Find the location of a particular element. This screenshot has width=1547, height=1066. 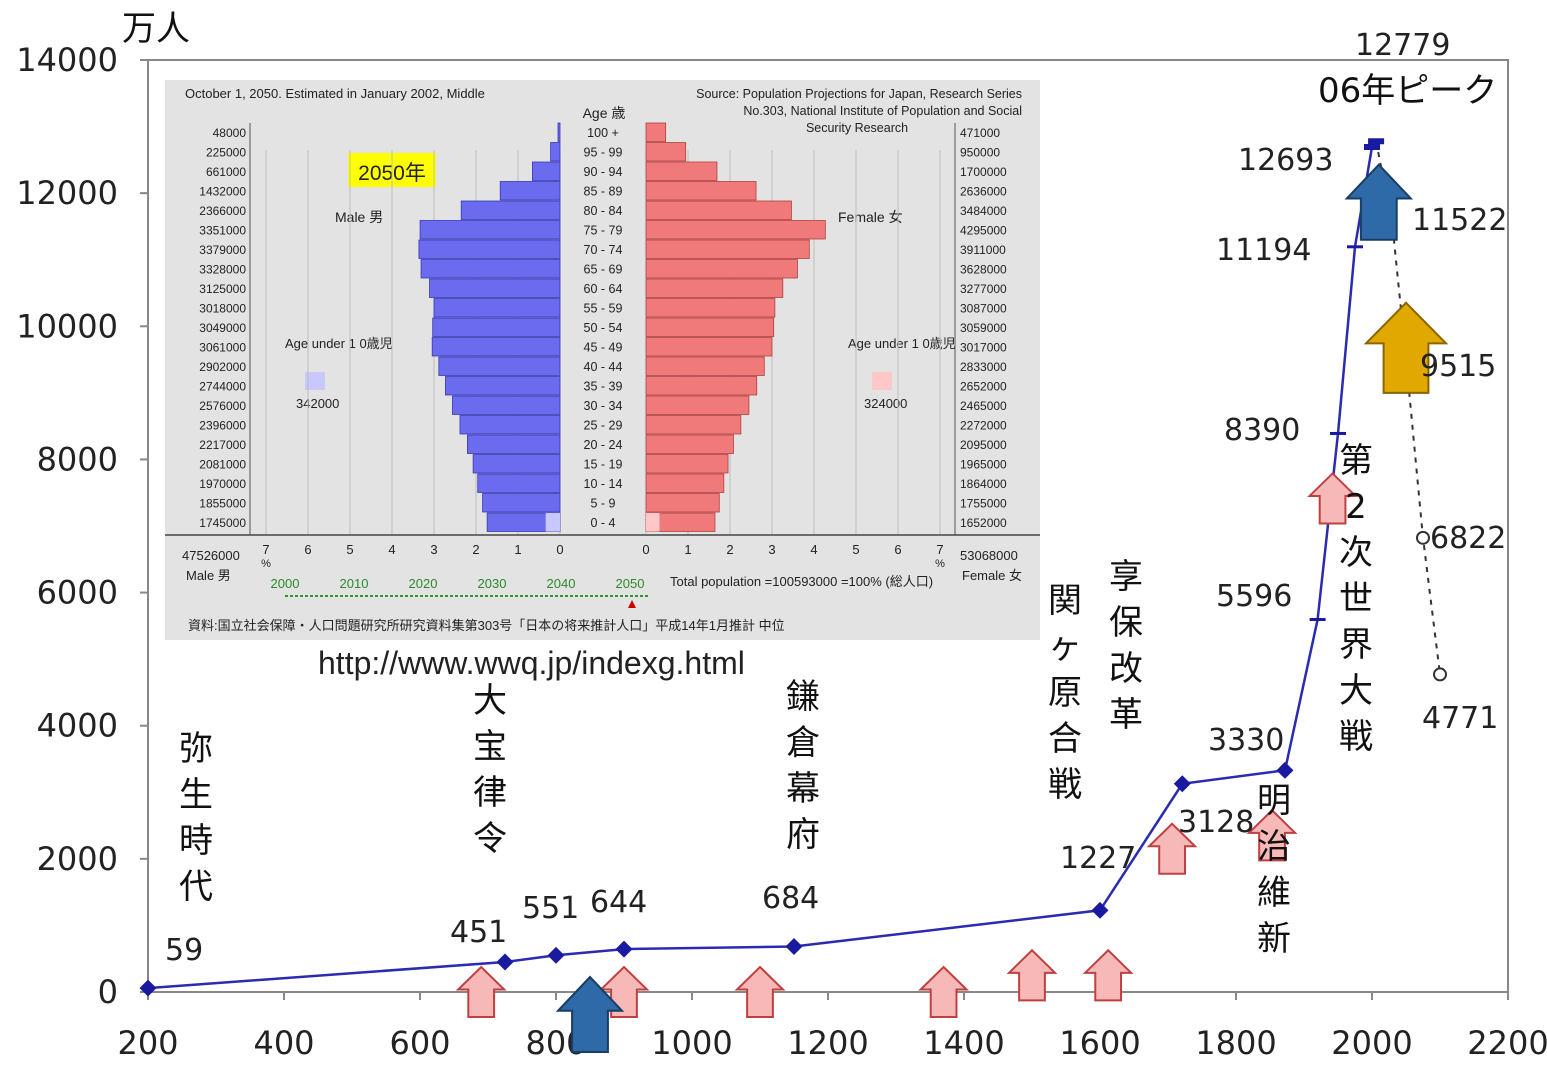

data-label: 3330 is located at coordinates (1246, 740).